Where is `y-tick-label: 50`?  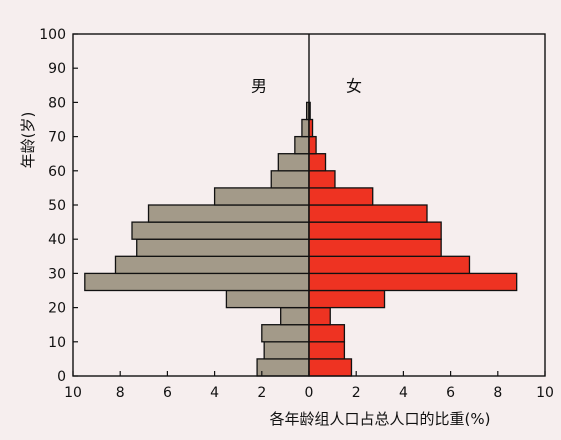 y-tick-label: 50 is located at coordinates (57, 206).